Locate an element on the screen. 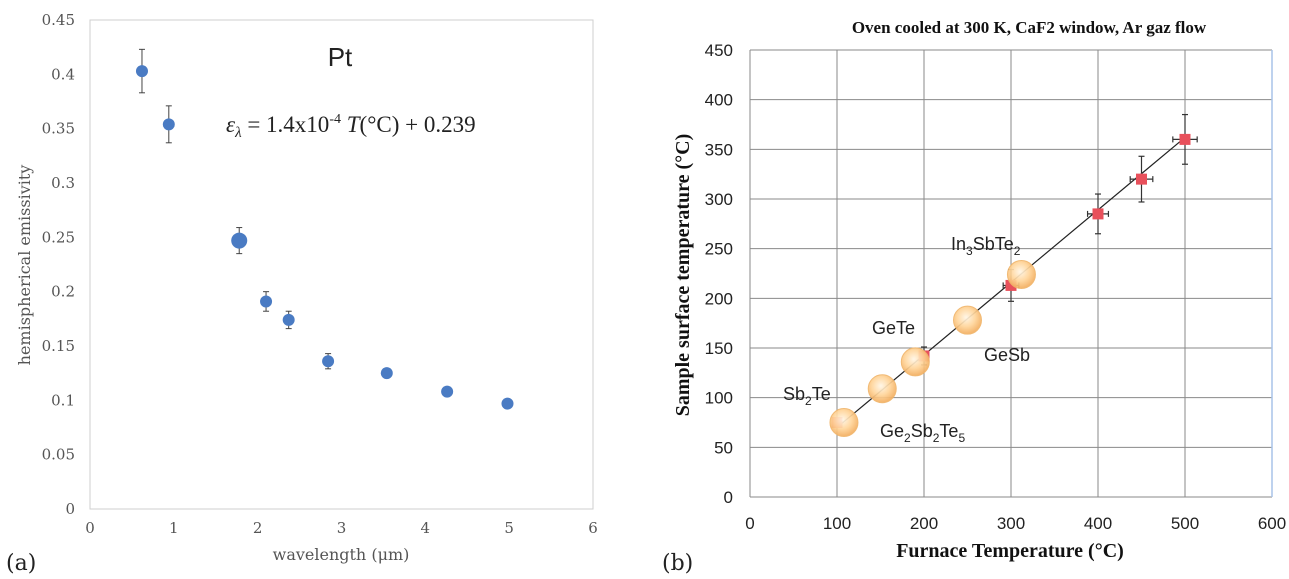  x-tick-label: 4 is located at coordinates (426, 528).